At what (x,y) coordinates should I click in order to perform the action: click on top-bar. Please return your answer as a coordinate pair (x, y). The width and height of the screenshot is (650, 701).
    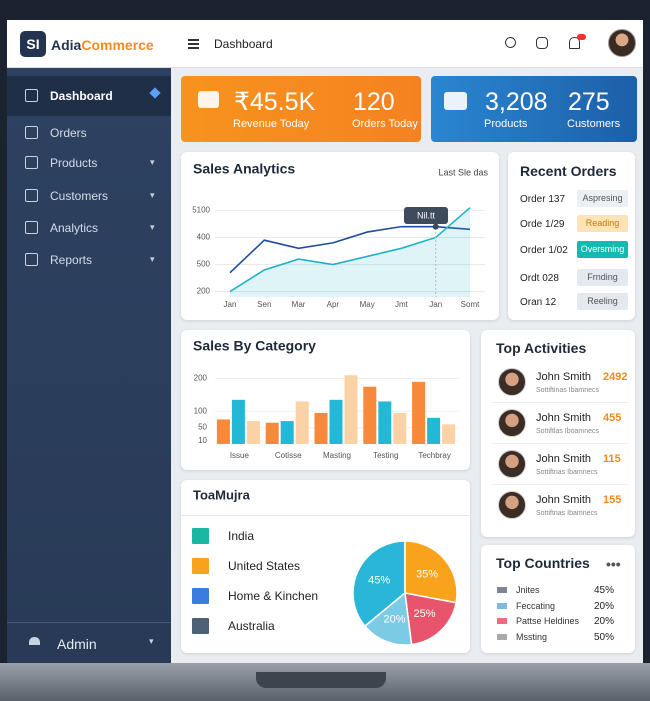
    Looking at the image, I should click on (407, 44).